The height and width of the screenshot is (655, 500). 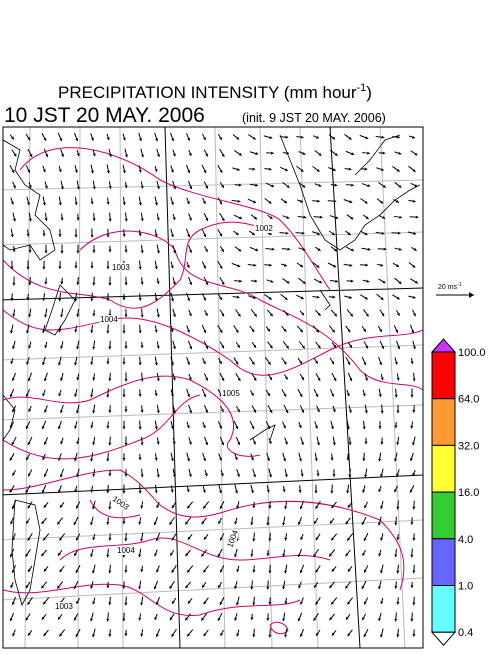 What do you see at coordinates (369, 92) in the screenshot?
I see `title-close: )` at bounding box center [369, 92].